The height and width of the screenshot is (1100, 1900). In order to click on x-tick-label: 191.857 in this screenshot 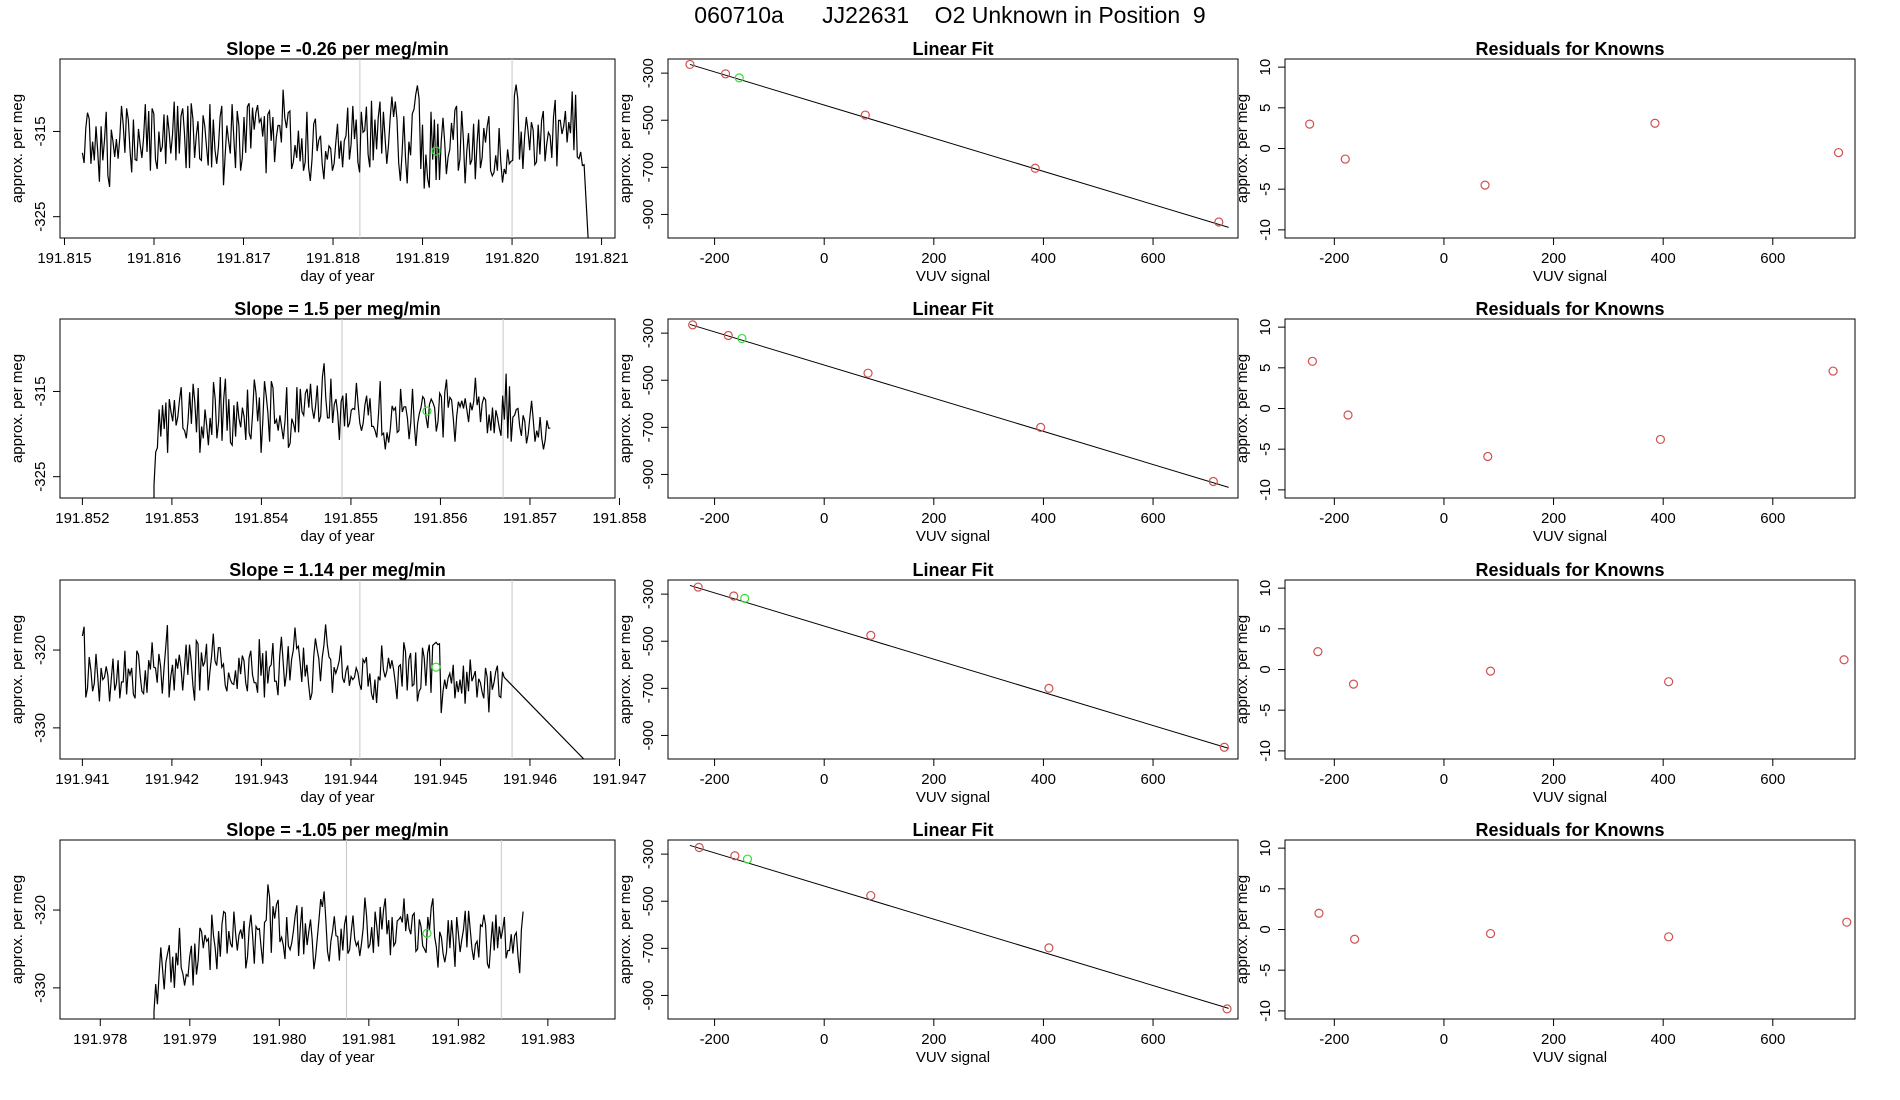, I will do `click(530, 518)`.